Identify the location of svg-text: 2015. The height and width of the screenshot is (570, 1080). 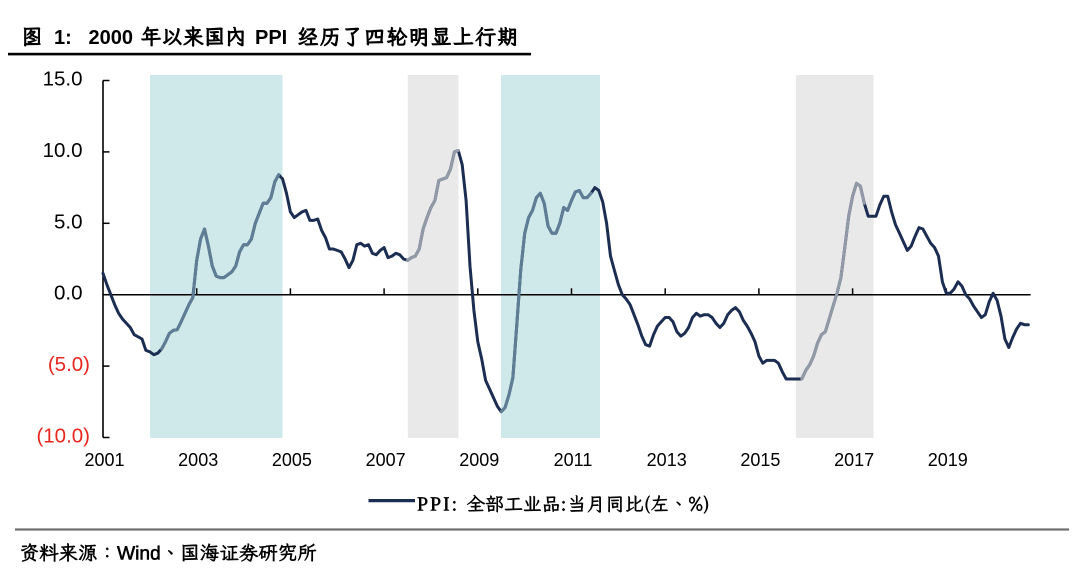
(760, 460).